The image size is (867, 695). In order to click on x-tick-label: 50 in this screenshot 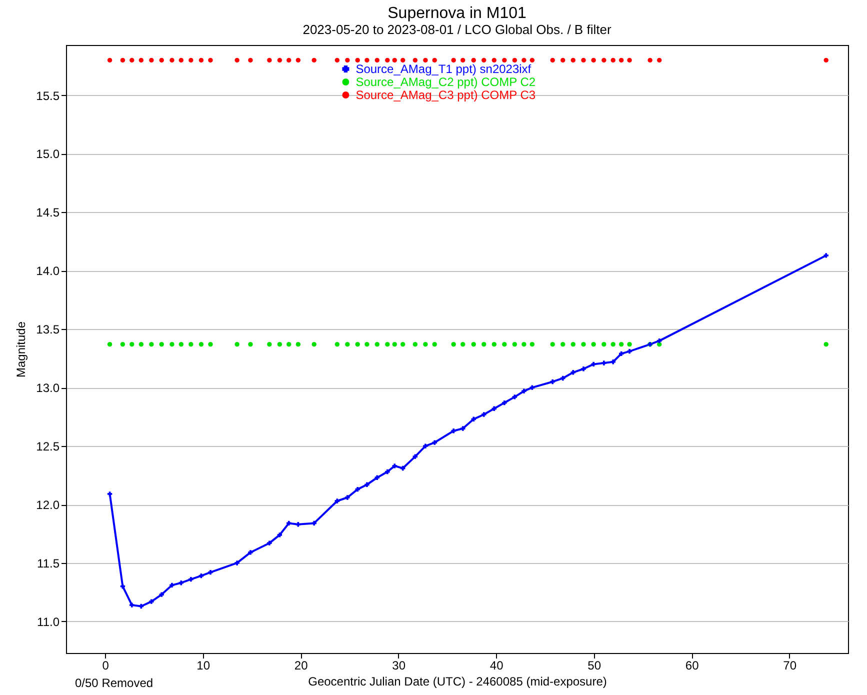, I will do `click(595, 665)`.